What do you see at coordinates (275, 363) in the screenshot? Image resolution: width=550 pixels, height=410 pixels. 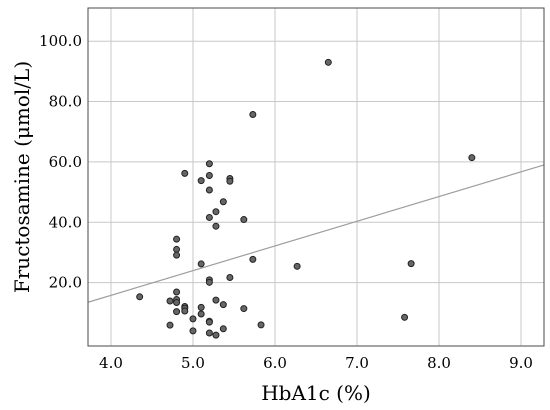 I see `x-tick-label: 6.0` at bounding box center [275, 363].